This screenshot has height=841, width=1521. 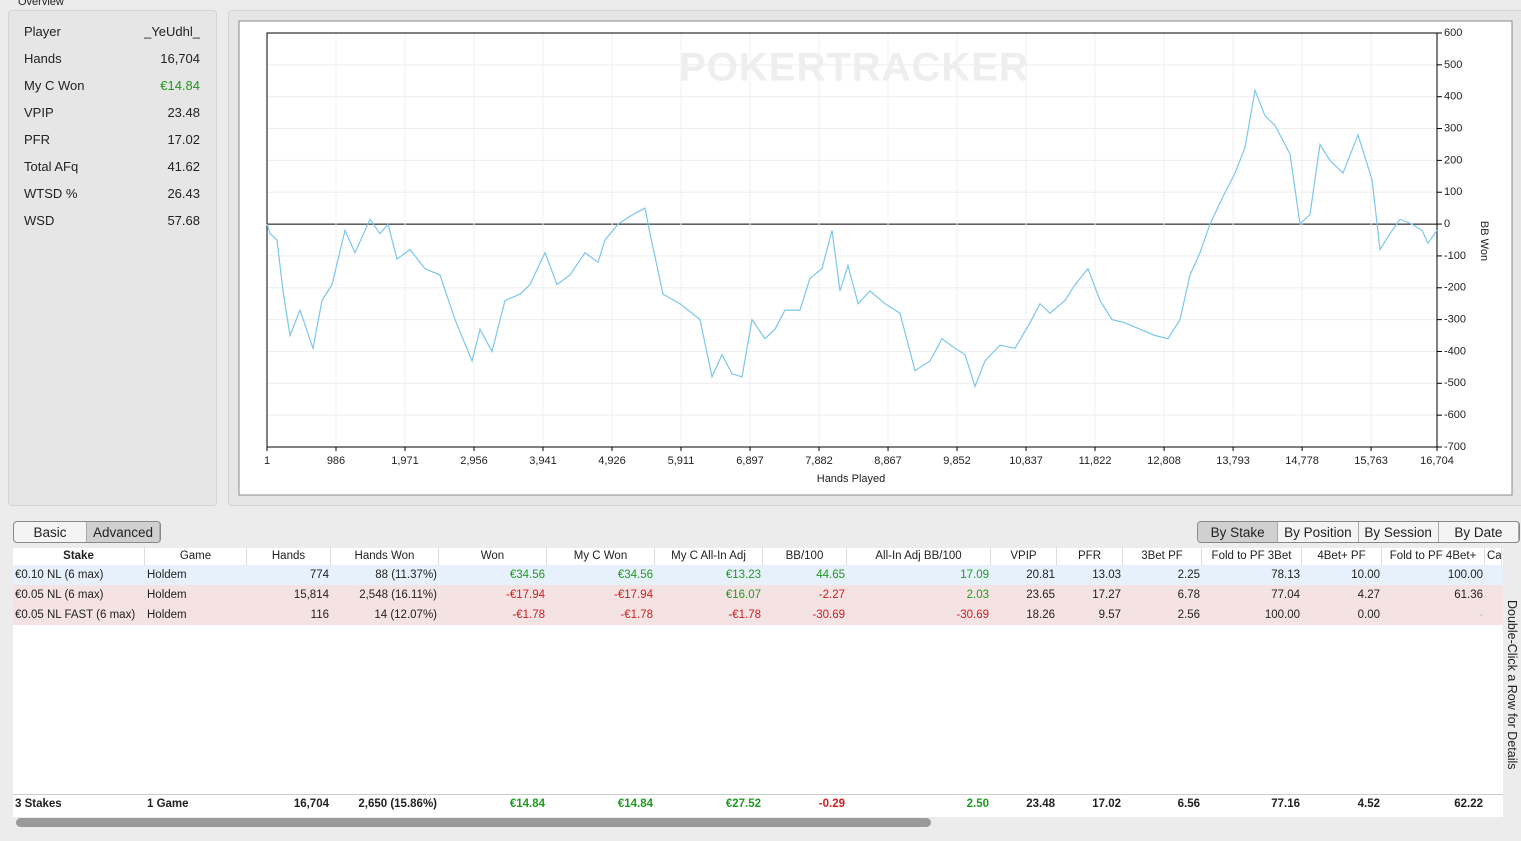 I want to click on hint: Double-Click a Row for Details, so click(x=1512, y=685).